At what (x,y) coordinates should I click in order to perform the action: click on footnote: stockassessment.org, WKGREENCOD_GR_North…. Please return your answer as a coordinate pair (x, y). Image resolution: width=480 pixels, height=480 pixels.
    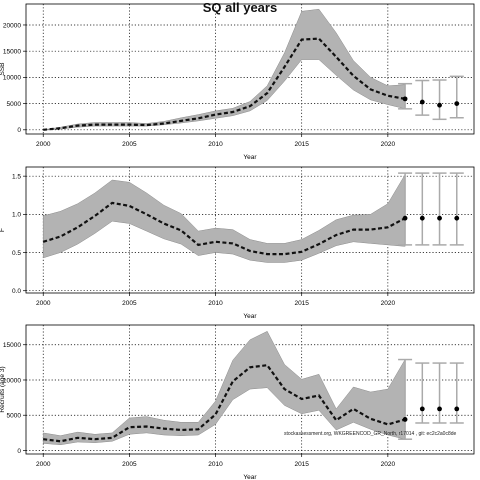
    Looking at the image, I should click on (370, 434).